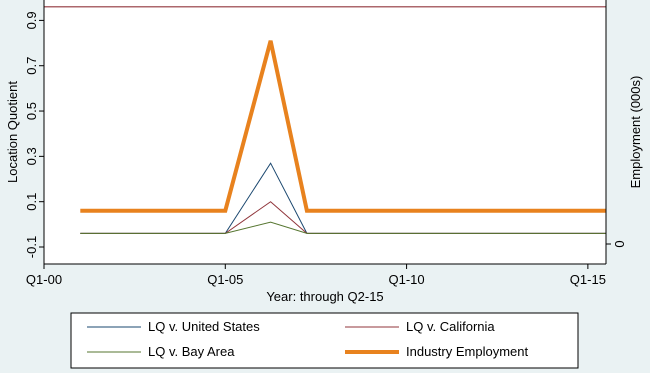 This screenshot has width=650, height=373. Describe the element at coordinates (204, 326) in the screenshot. I see `legend-label-lq-v-united-states: LQ v. United States` at that location.